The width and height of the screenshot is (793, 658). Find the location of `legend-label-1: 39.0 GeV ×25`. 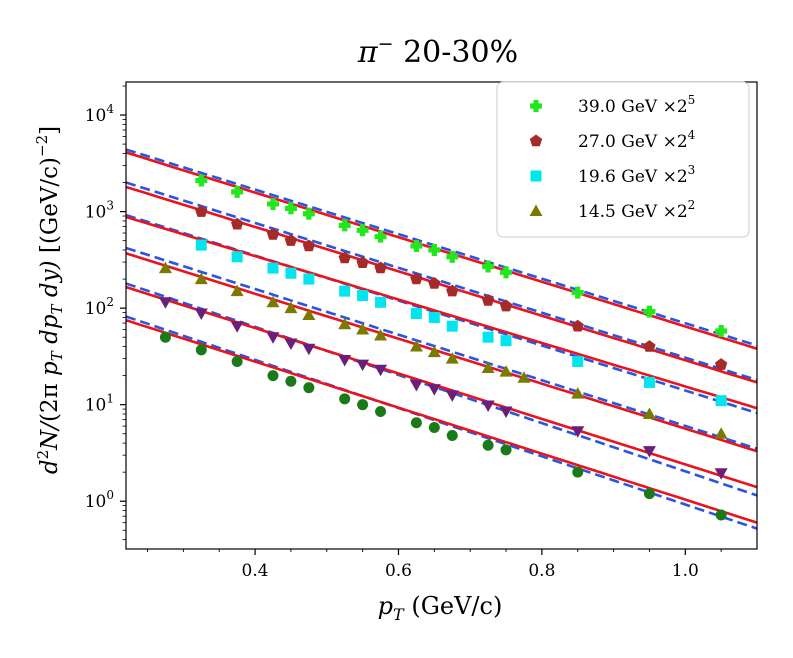

legend-label-1: 39.0 GeV ×25 is located at coordinates (636, 105).